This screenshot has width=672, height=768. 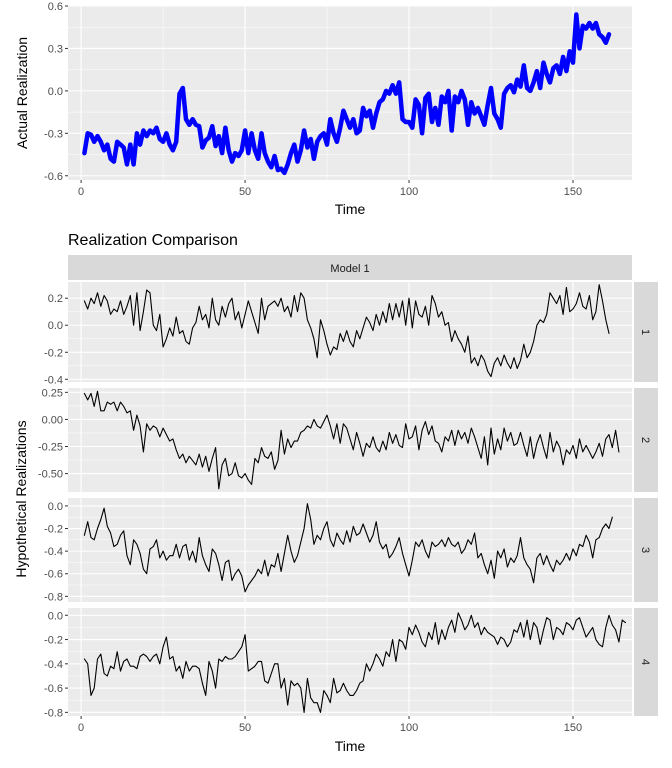 I want to click on comparison-chart-title: Realization Comparison, so click(x=153, y=240).